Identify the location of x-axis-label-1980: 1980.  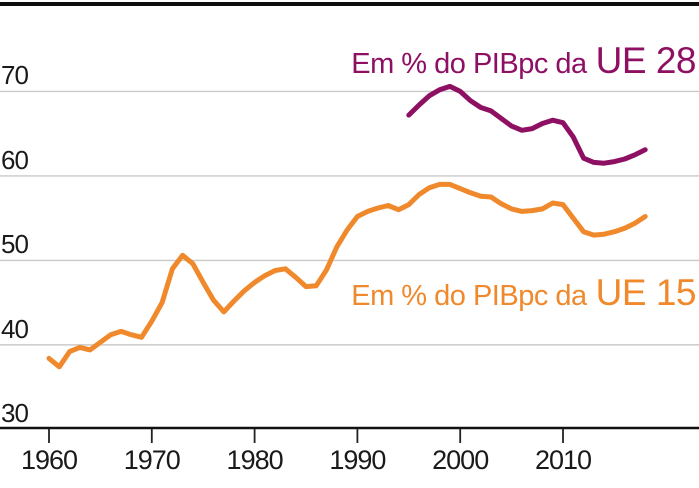
(255, 460).